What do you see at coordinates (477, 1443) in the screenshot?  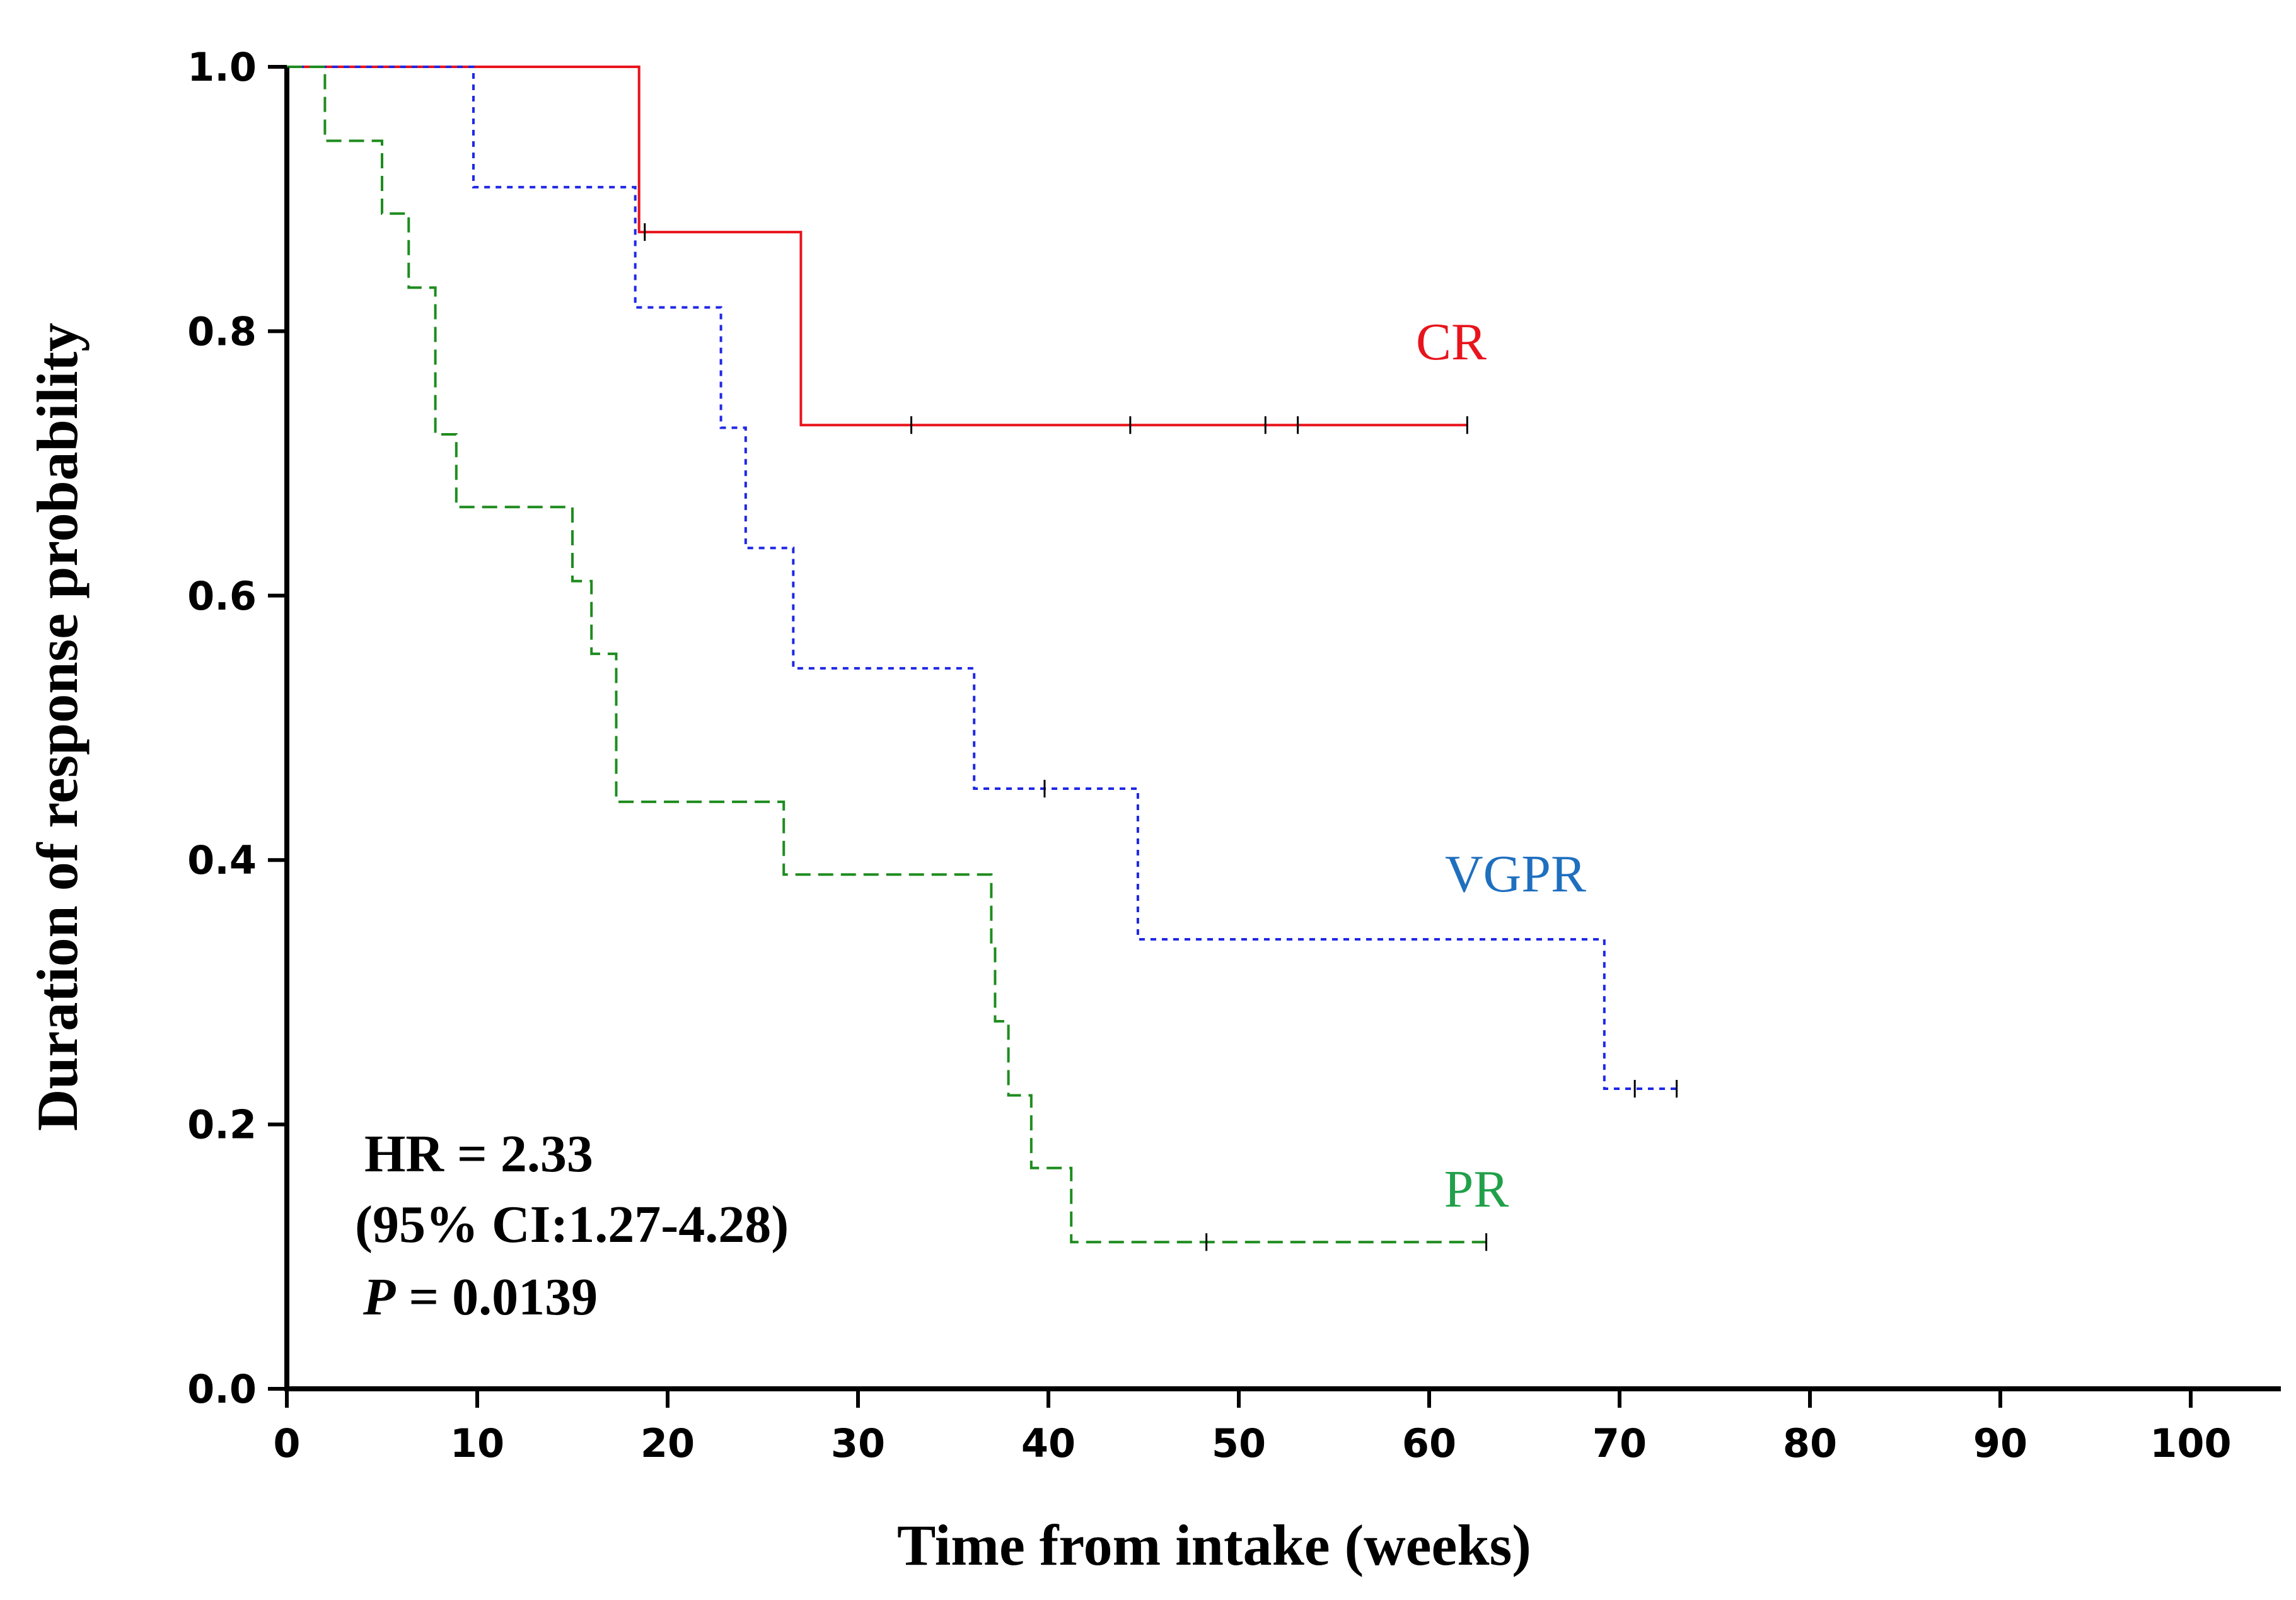 I see `x-tick-label: 10` at bounding box center [477, 1443].